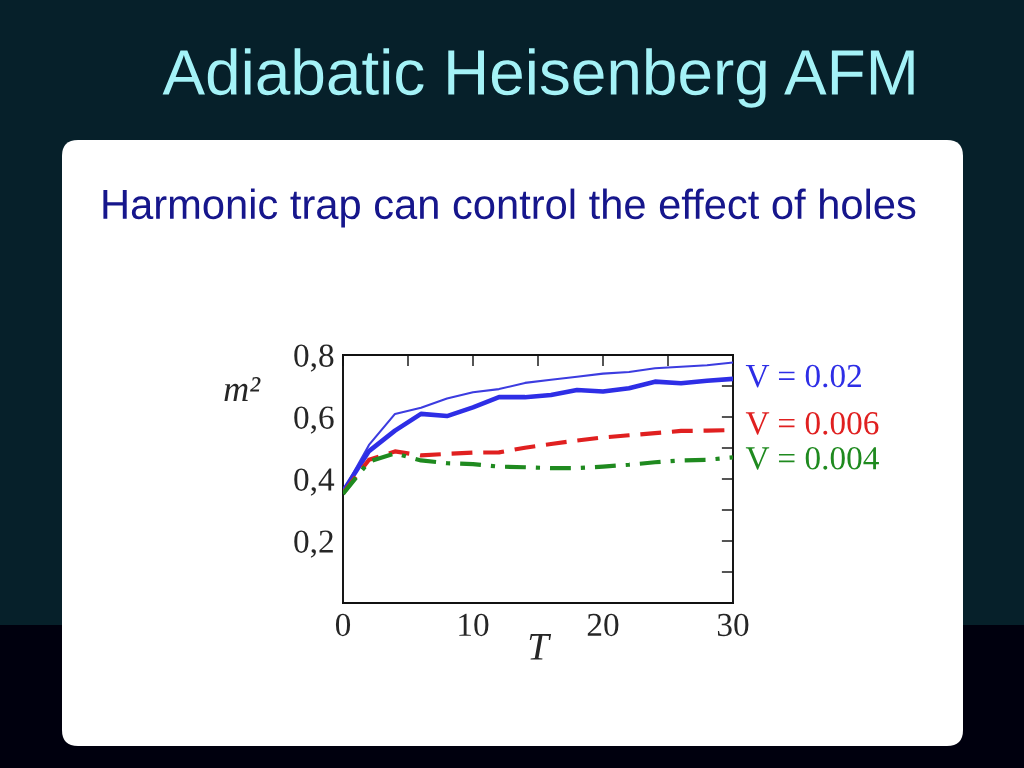 Image resolution: width=1024 pixels, height=768 pixels. Describe the element at coordinates (812, 458) in the screenshot. I see `series-label: V = 0.004` at that location.